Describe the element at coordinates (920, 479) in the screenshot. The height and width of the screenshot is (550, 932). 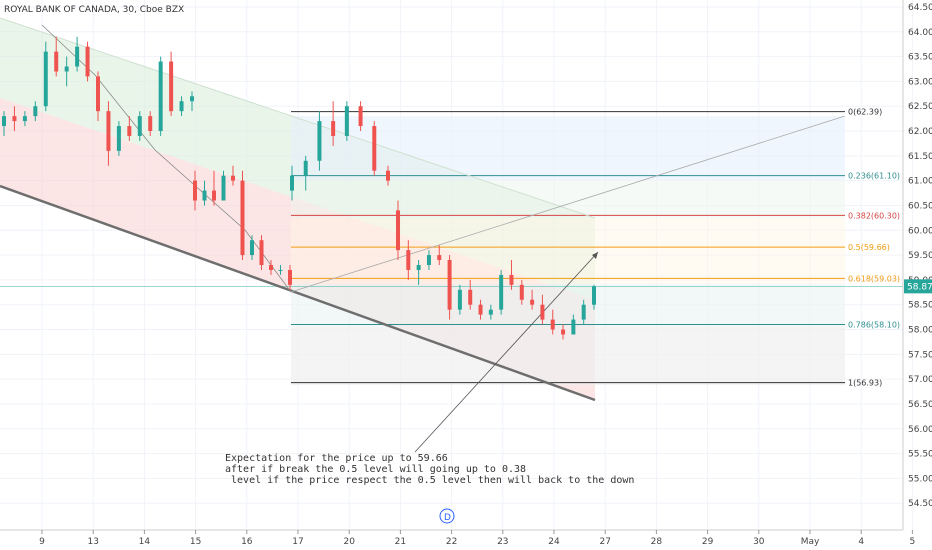
I see `y-tick-label: 55.00` at that location.